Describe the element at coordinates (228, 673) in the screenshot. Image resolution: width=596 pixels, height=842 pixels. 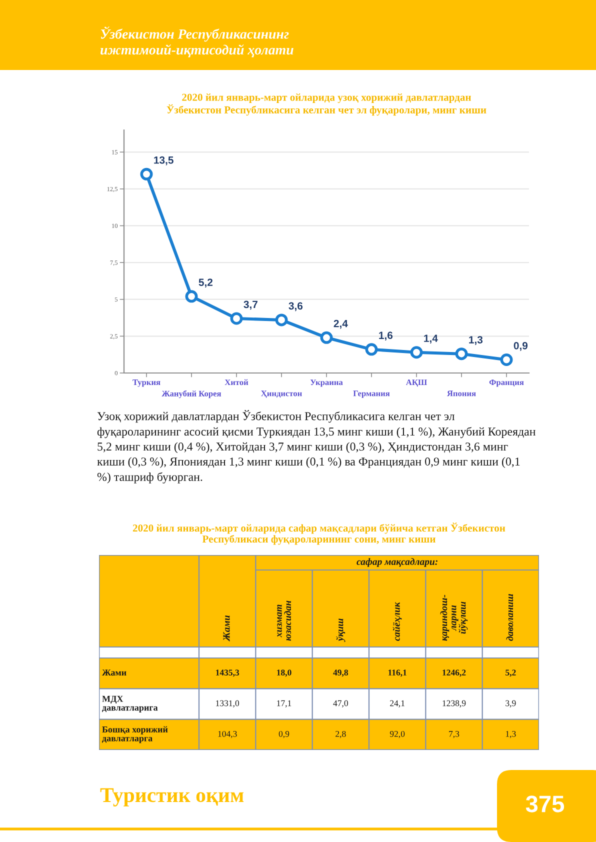
I see `text: 1435,3` at that location.